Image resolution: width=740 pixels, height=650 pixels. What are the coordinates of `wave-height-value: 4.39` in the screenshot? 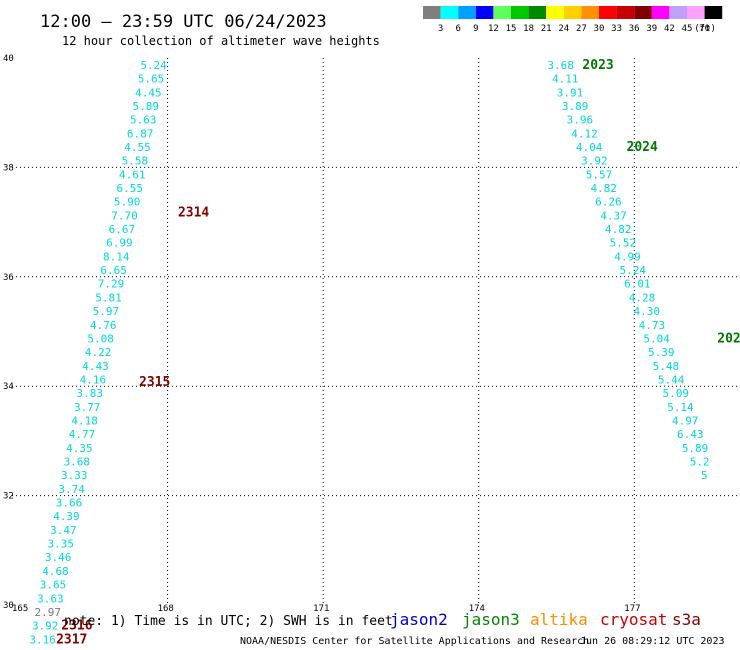 It's located at (66, 516).